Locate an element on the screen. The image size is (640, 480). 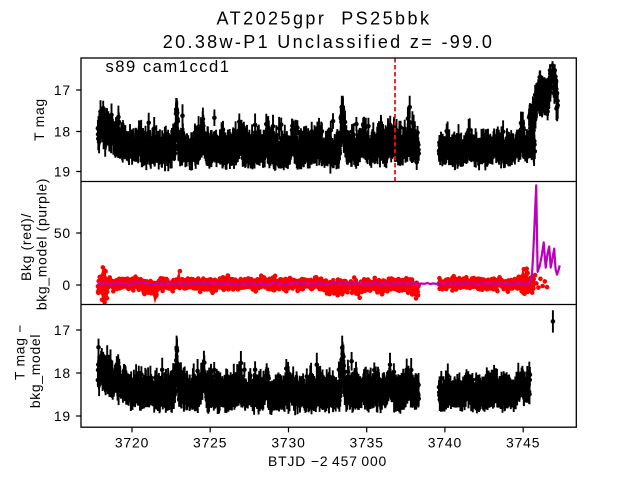
svg-text: T mag is located at coordinates (39, 119).